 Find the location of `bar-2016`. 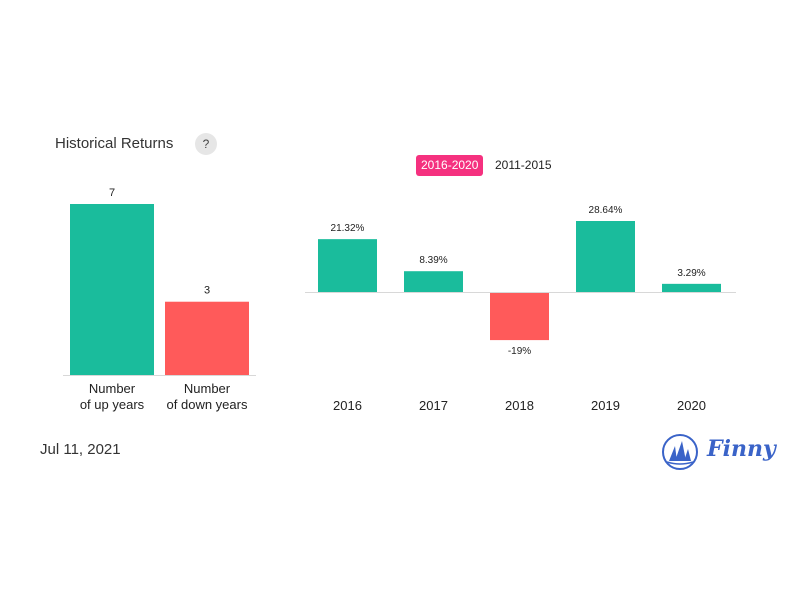

bar-2016 is located at coordinates (347, 265).